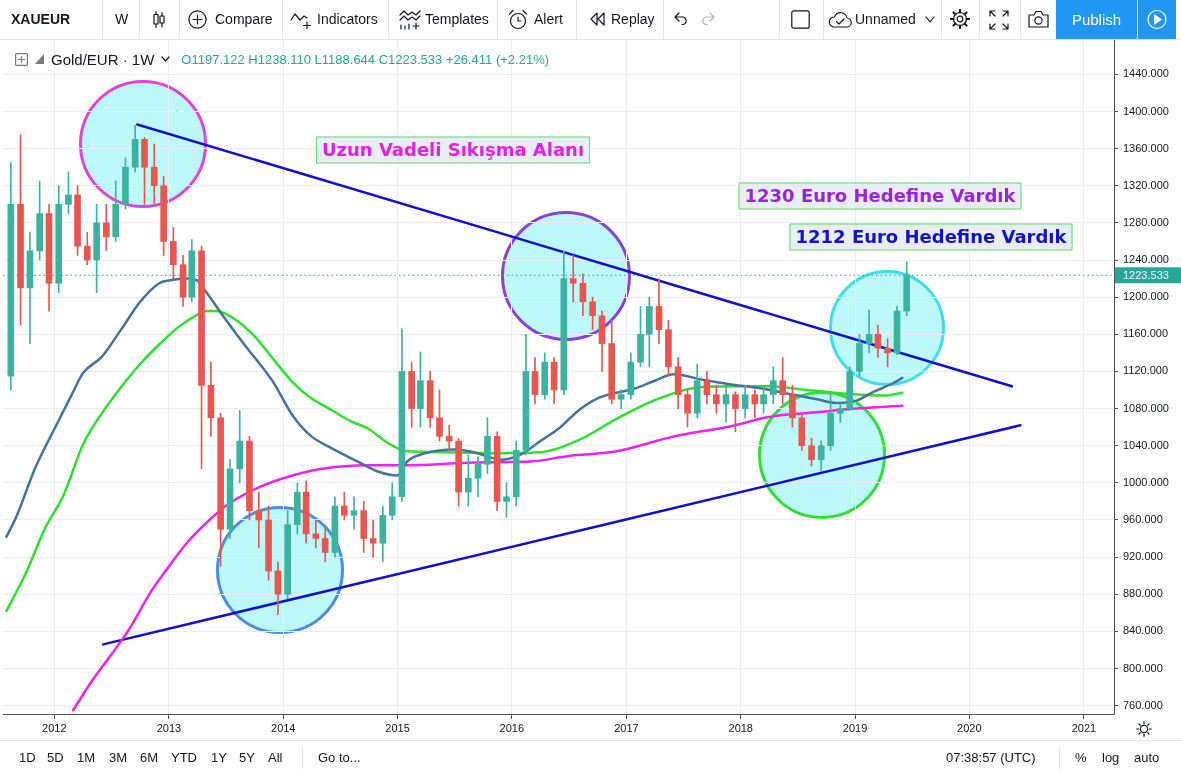  I want to click on y-tick-label: 1200.000, so click(1146, 296).